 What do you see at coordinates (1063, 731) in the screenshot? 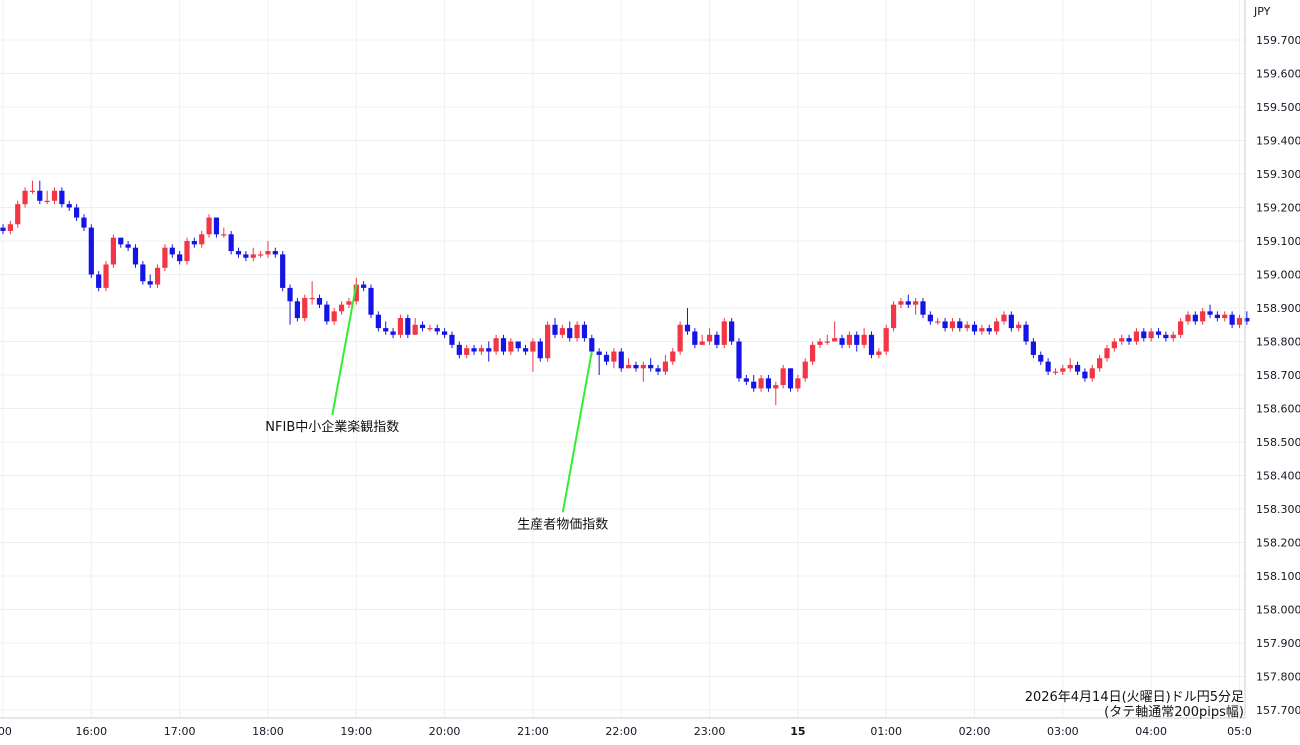
I see `time-tick-label: 03:00` at bounding box center [1063, 731].